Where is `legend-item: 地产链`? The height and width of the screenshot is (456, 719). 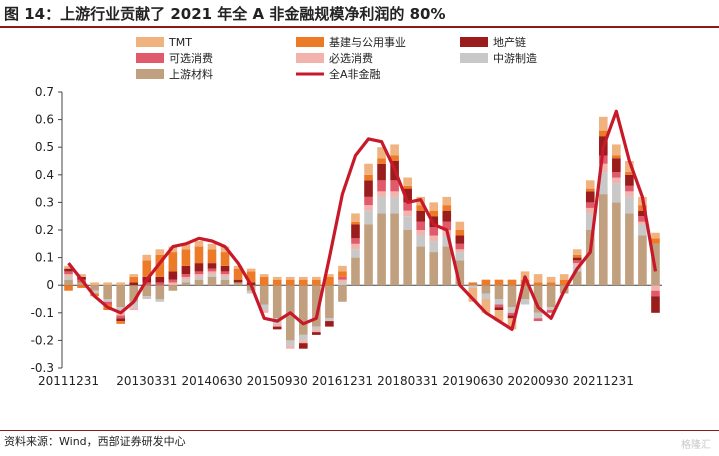
legend-item: 地产链 is located at coordinates (493, 42).